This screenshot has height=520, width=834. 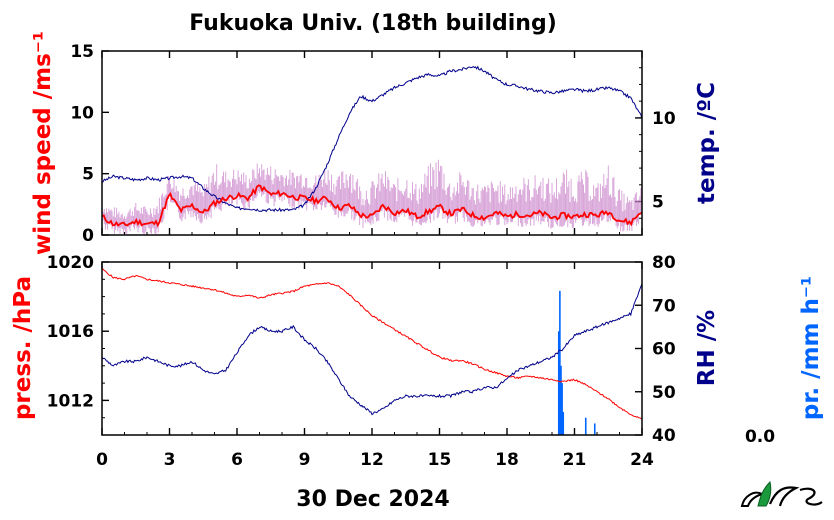 What do you see at coordinates (664, 350) in the screenshot?
I see `rh-y-tick-label: 60` at bounding box center [664, 350].